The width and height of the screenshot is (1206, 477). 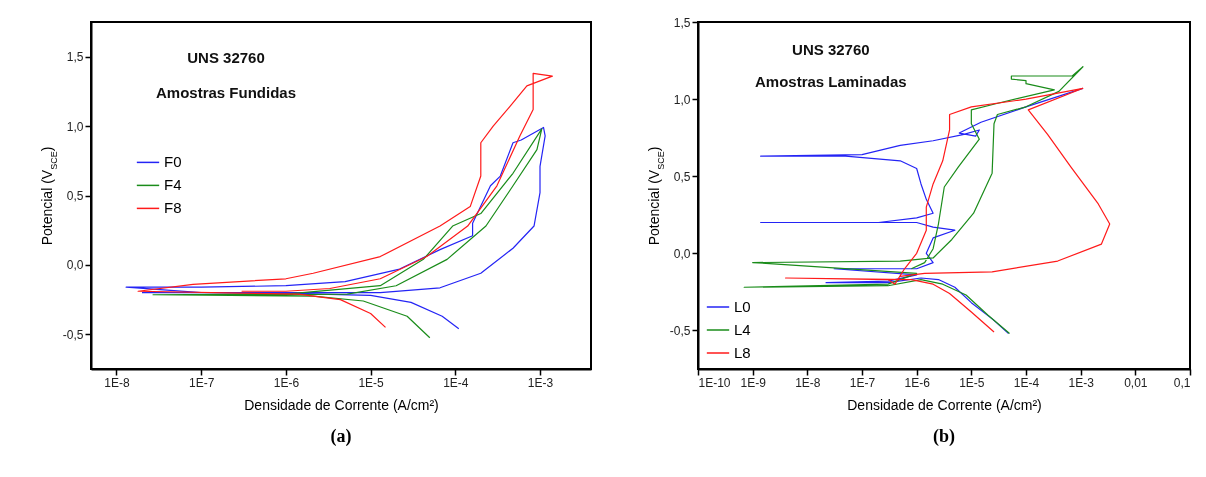 What do you see at coordinates (1182, 382) in the screenshot?
I see `x-tick-label: 0,1` at bounding box center [1182, 382].